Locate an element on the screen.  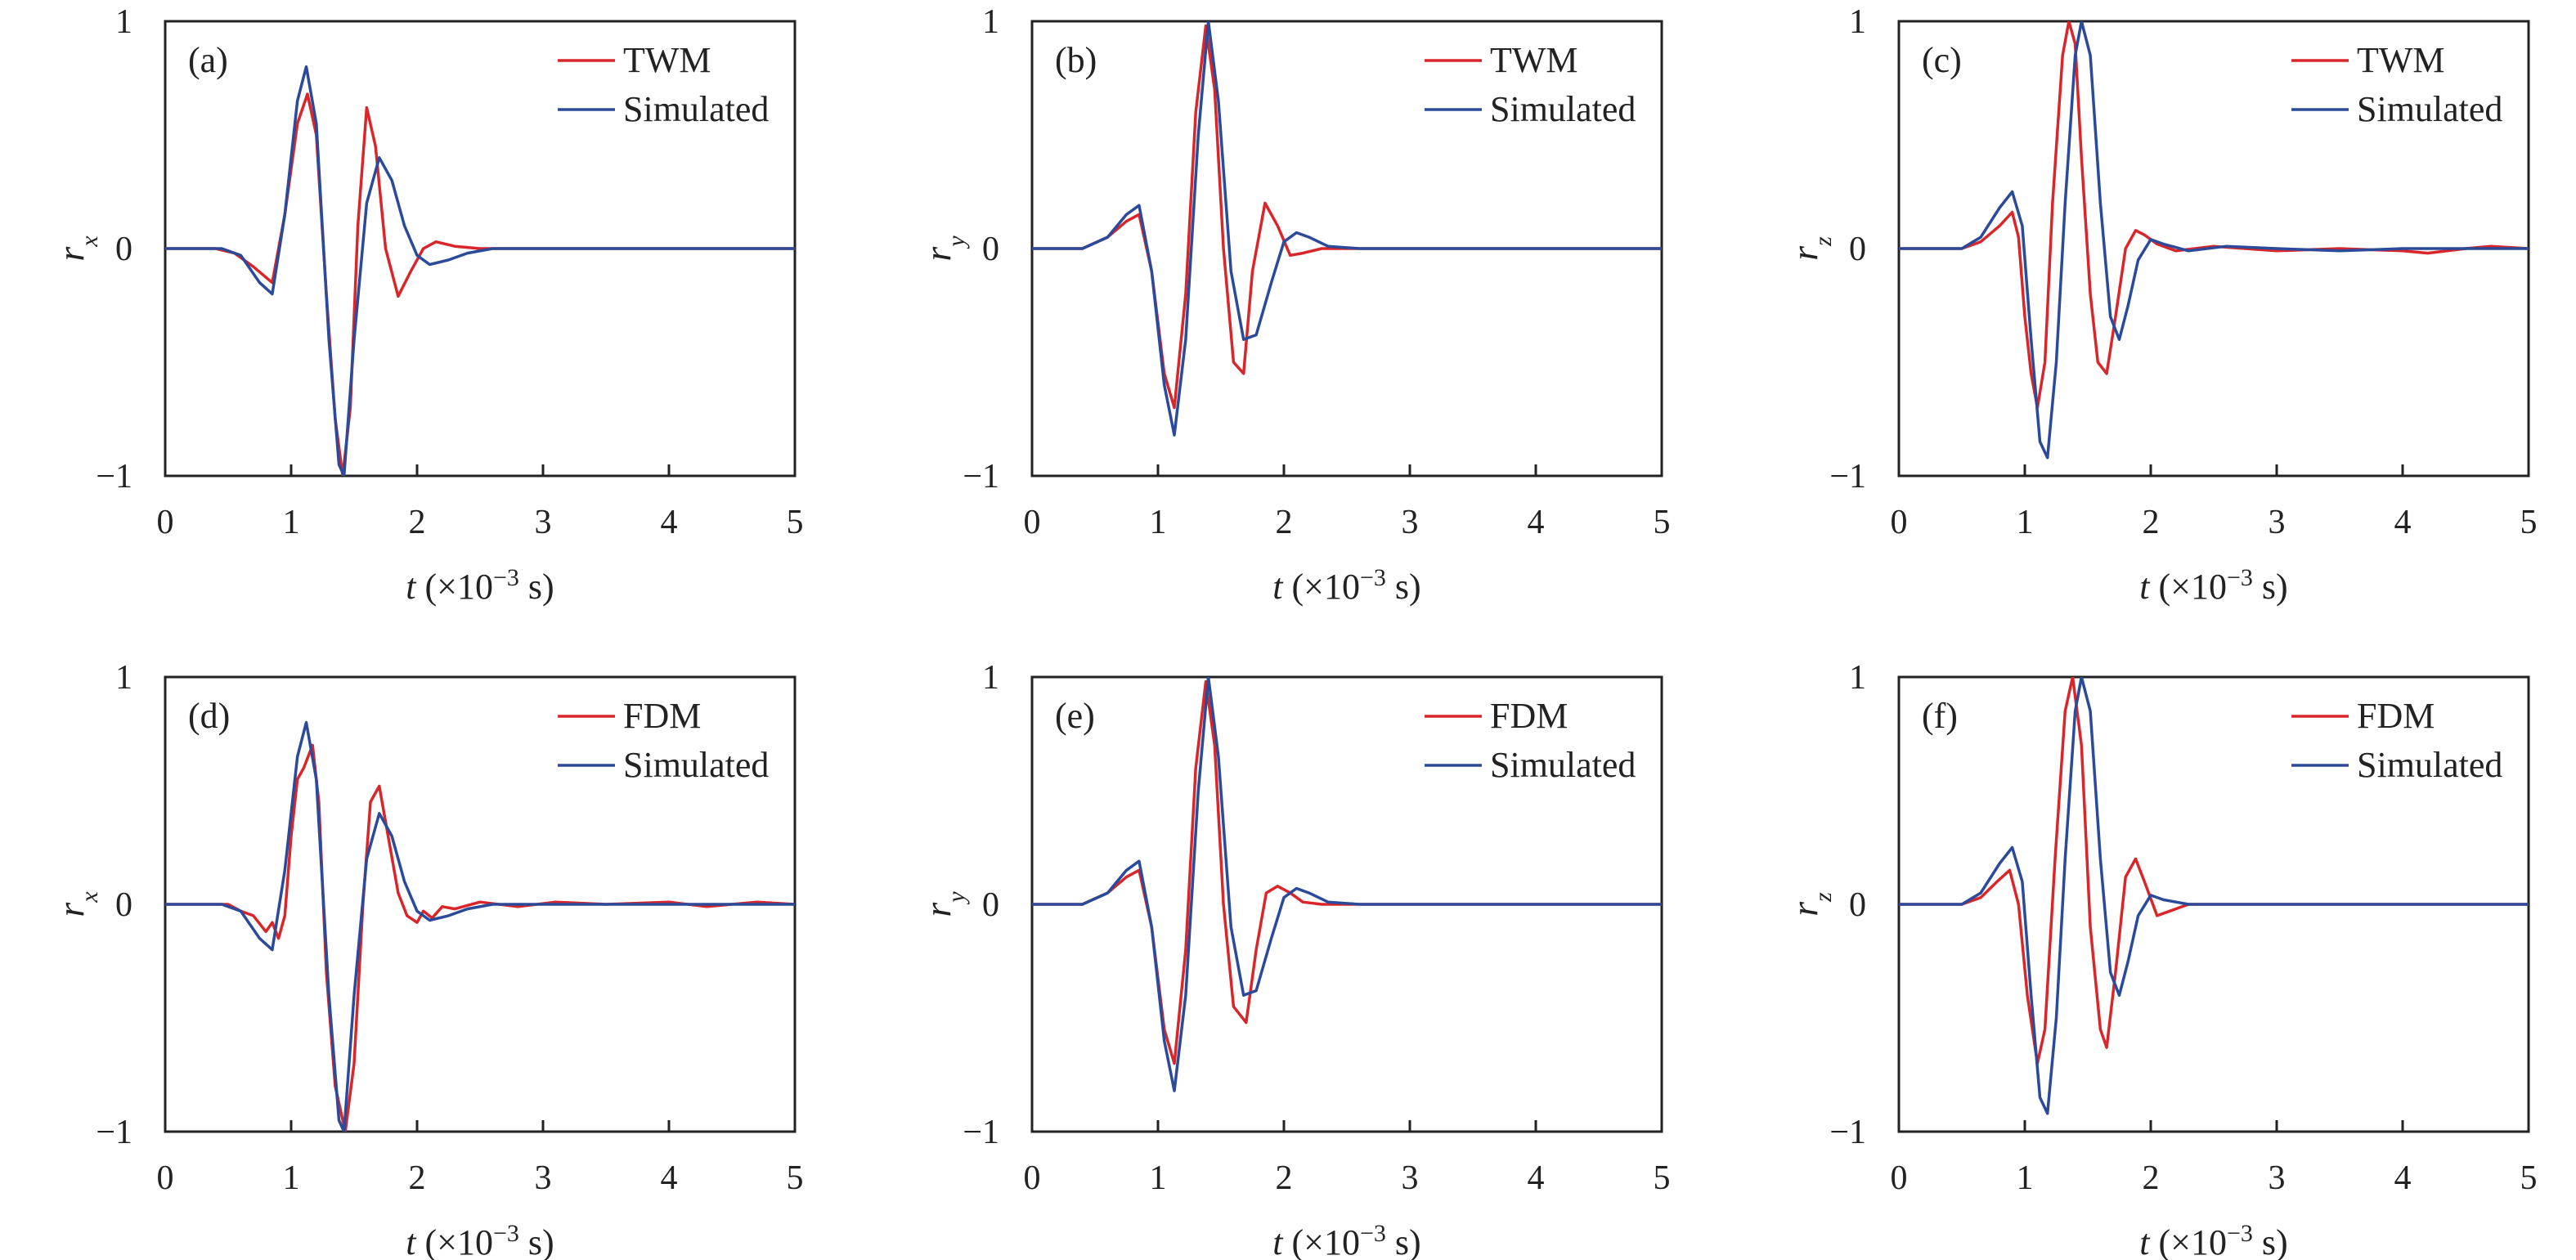
chart-panel-4: 0 1 2 3 4 5 −1 0 1 t (×10−3 s) ry (e) FDM Simulated is located at coordinates (1294, 959).